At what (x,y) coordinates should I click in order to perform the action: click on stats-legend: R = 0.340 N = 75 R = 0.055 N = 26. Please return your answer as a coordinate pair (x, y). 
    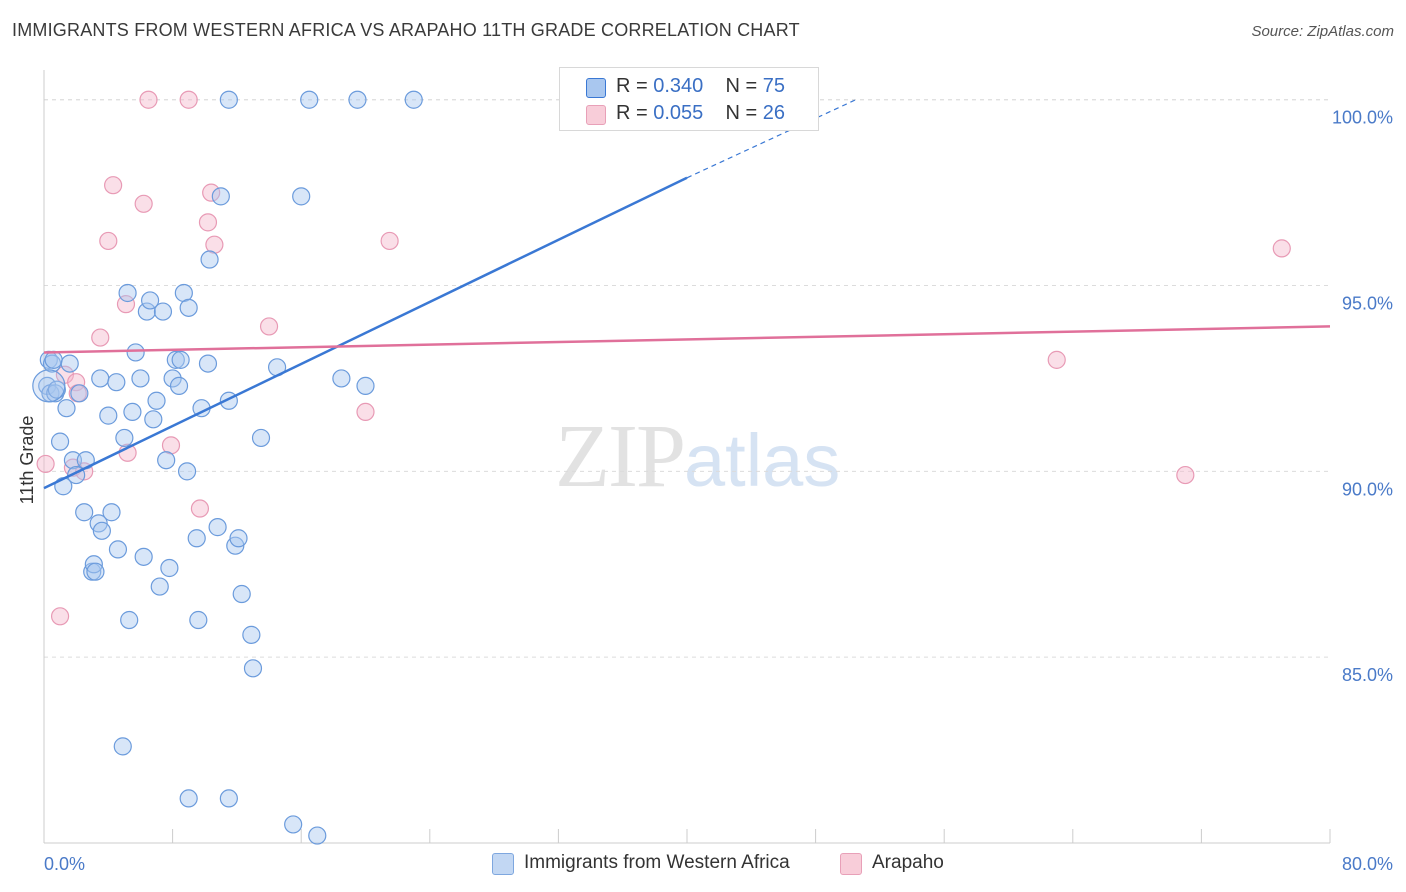
    Looking at the image, I should click on (689, 99).